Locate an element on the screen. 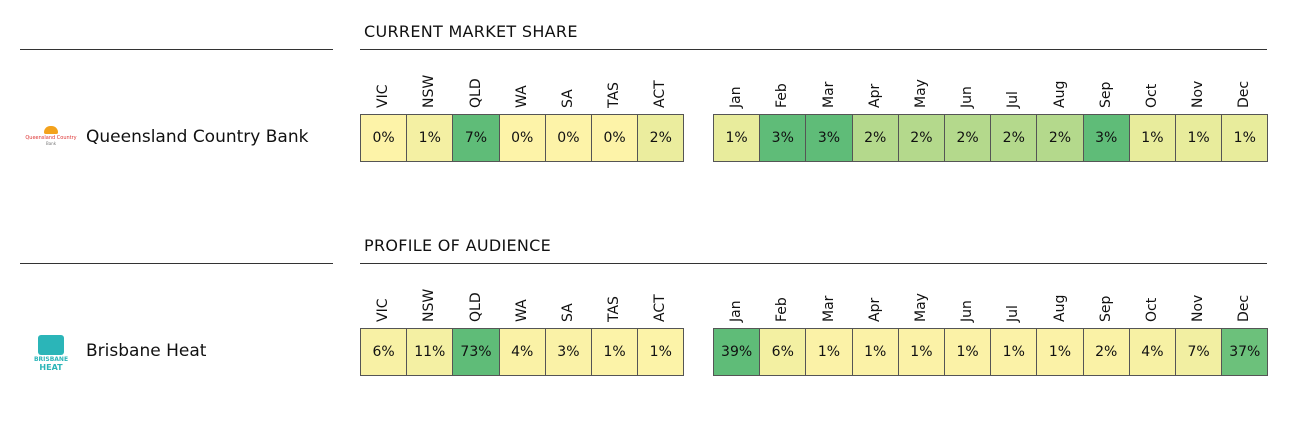  heat-cell: 73% is located at coordinates (476, 352).